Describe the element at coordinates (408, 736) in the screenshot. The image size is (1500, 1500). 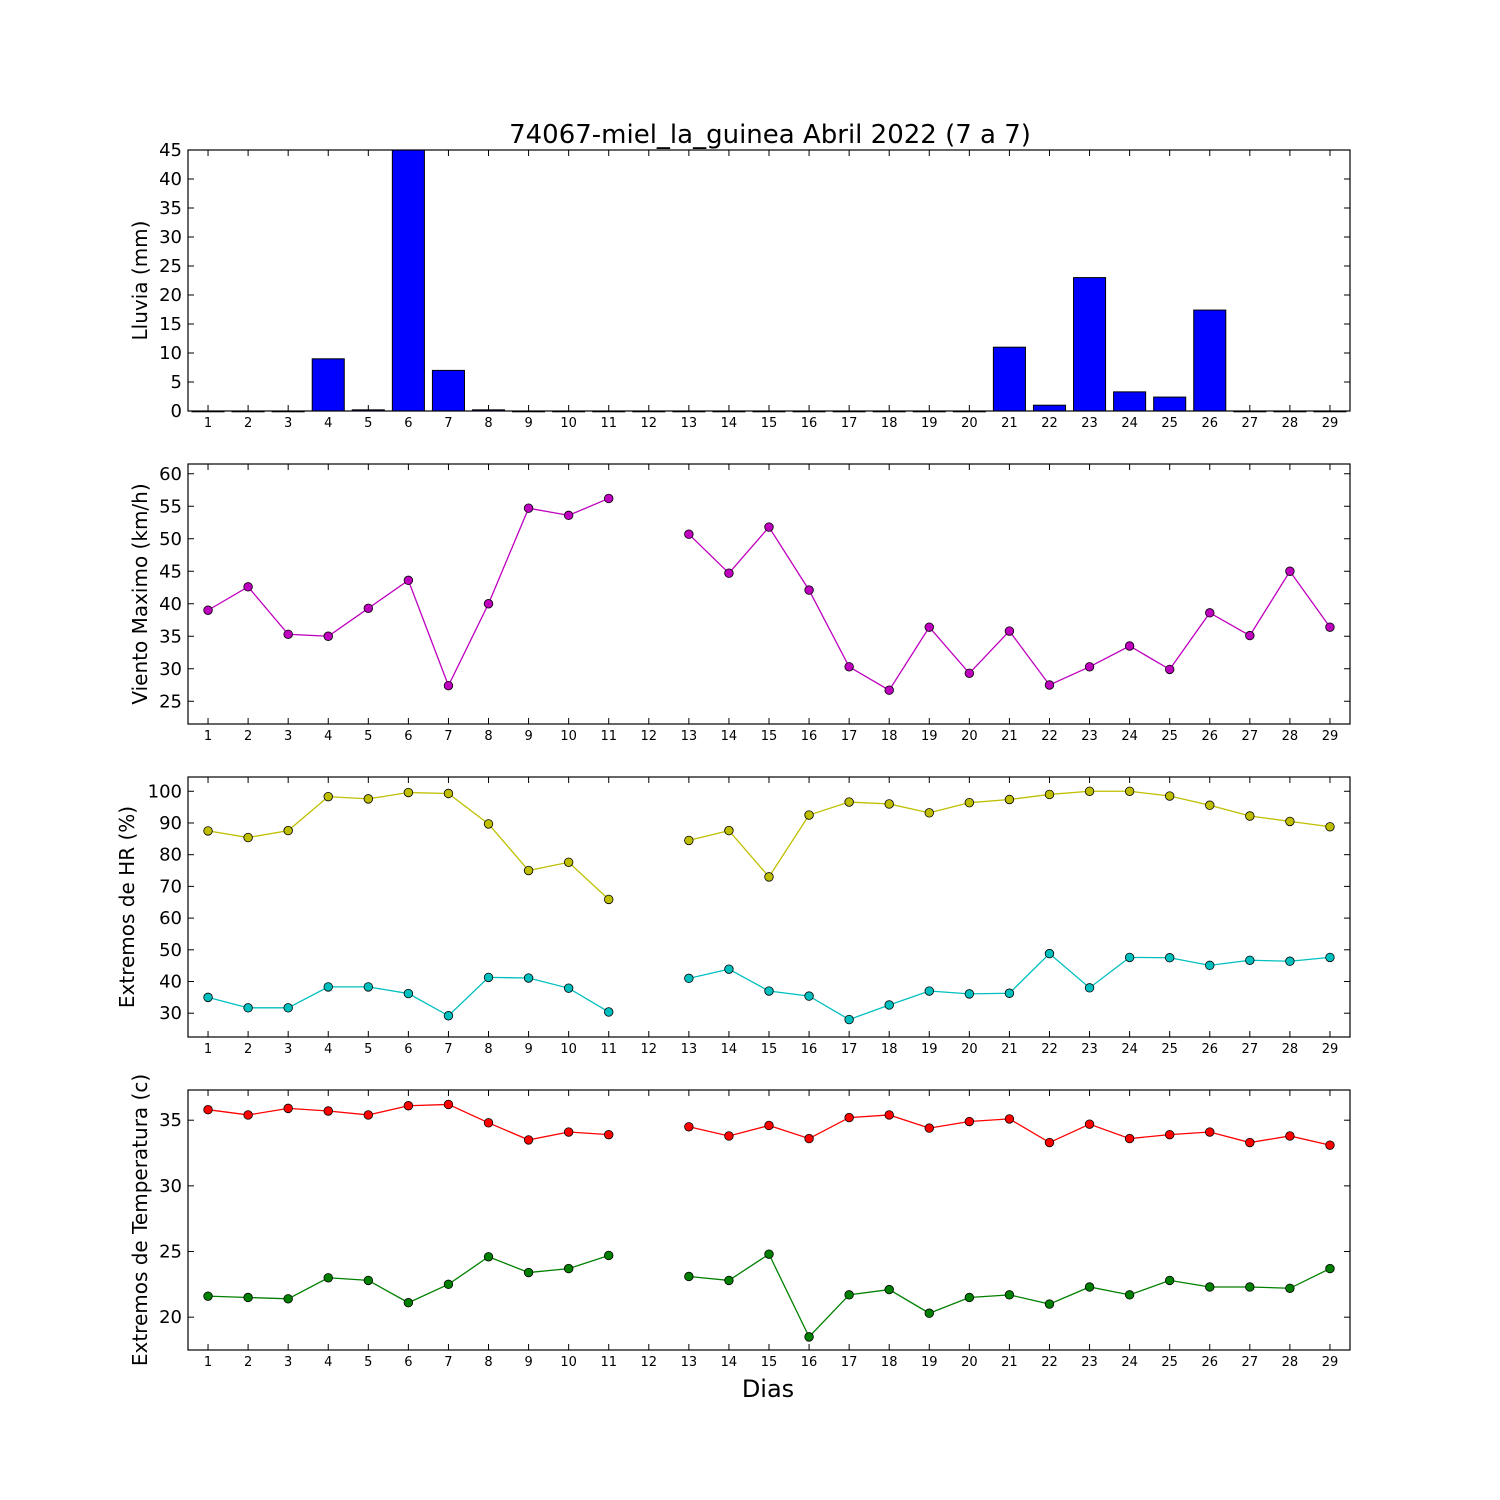
I see `x-tick-label: 6` at that location.